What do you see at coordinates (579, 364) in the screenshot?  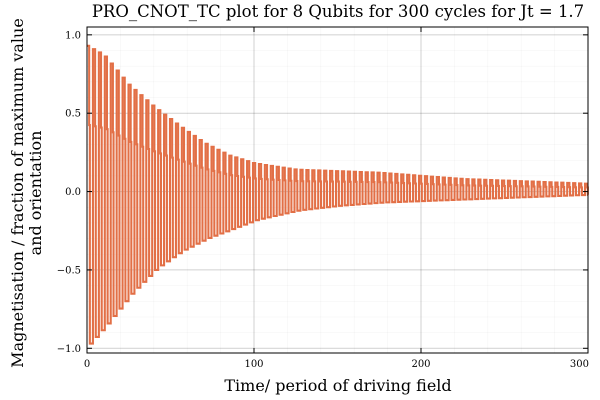 I see `x-tick-label: 300` at bounding box center [579, 364].